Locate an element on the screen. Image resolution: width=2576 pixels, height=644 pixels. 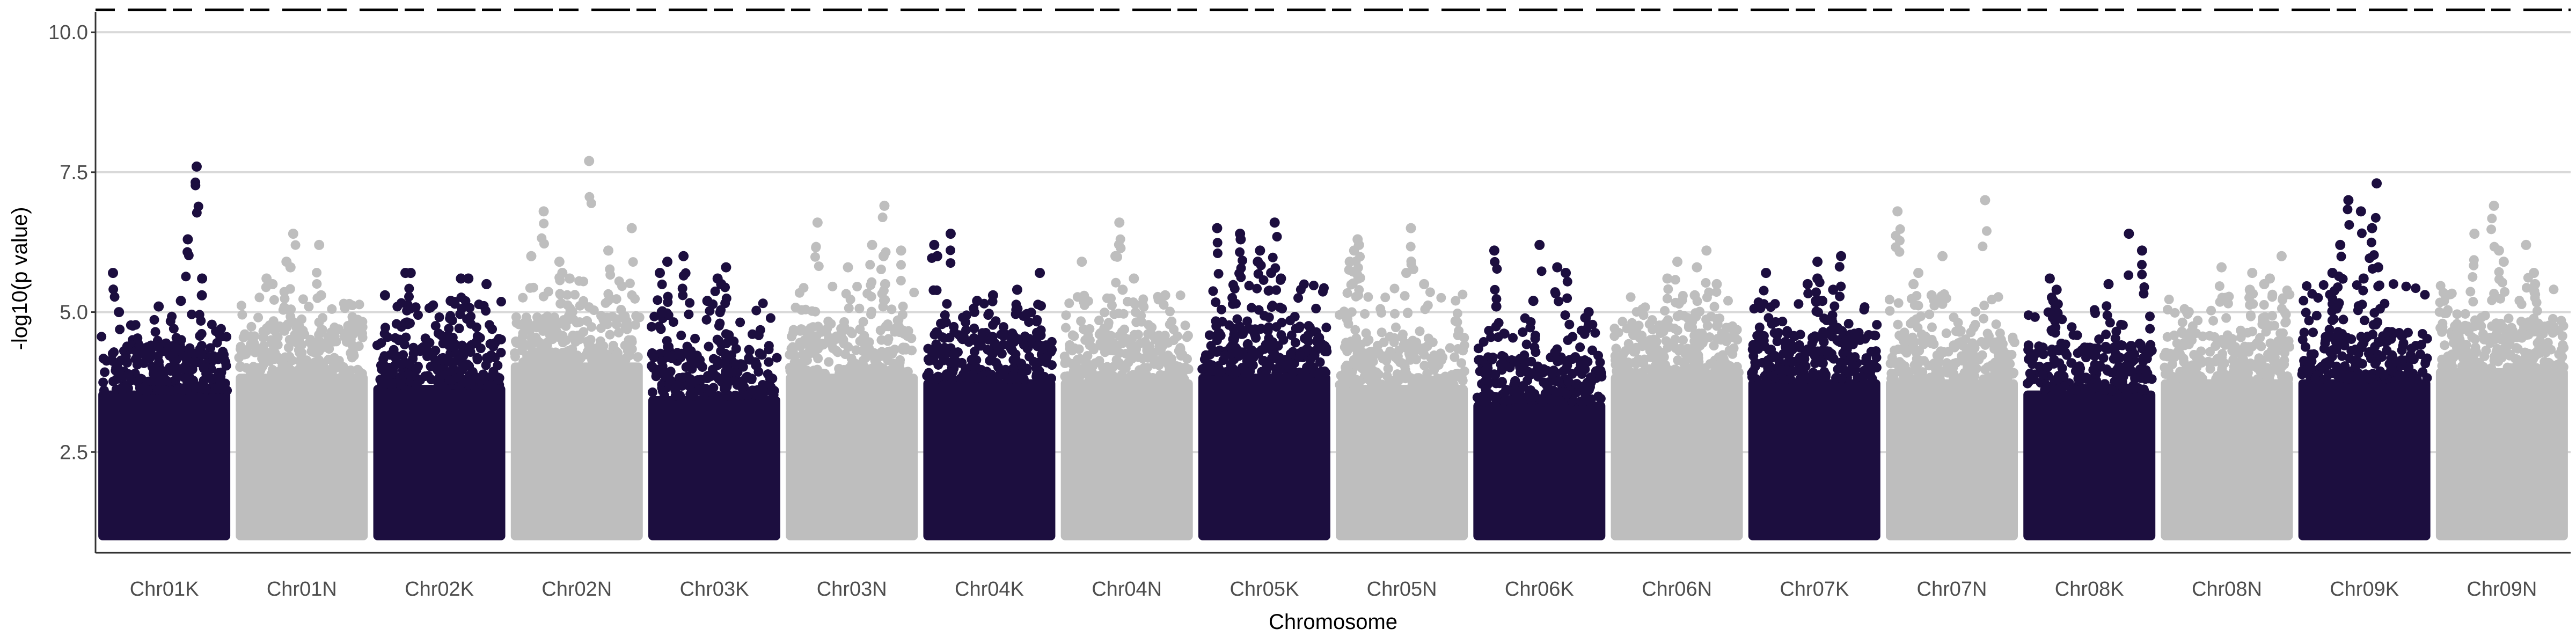
point-cloud is located at coordinates (852, 457).